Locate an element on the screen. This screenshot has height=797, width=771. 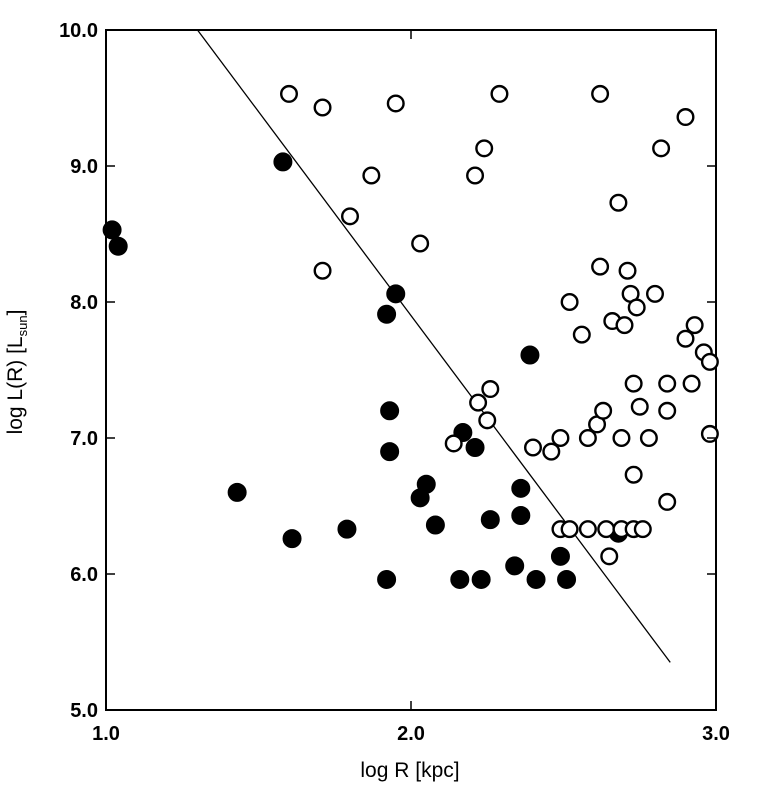
y-axis-title: log L(R) [Lsun] is located at coordinates (17, 372).